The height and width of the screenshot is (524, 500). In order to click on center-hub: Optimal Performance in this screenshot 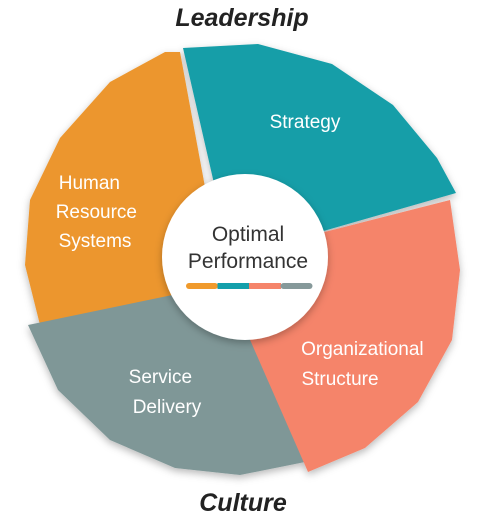, I will do `click(245, 257)`.